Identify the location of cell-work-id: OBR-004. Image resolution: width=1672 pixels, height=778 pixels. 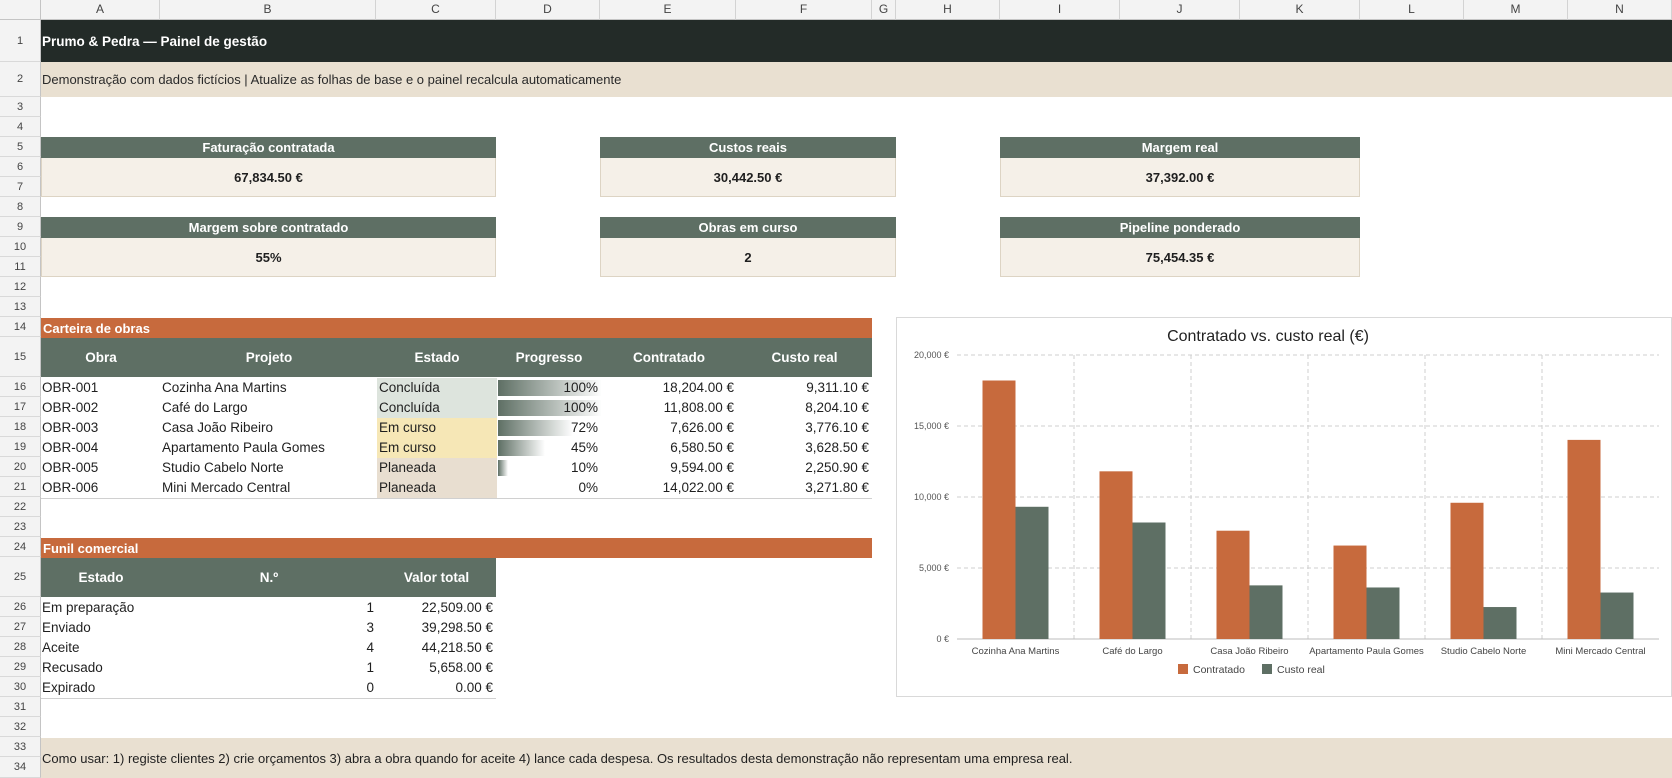
(70, 447).